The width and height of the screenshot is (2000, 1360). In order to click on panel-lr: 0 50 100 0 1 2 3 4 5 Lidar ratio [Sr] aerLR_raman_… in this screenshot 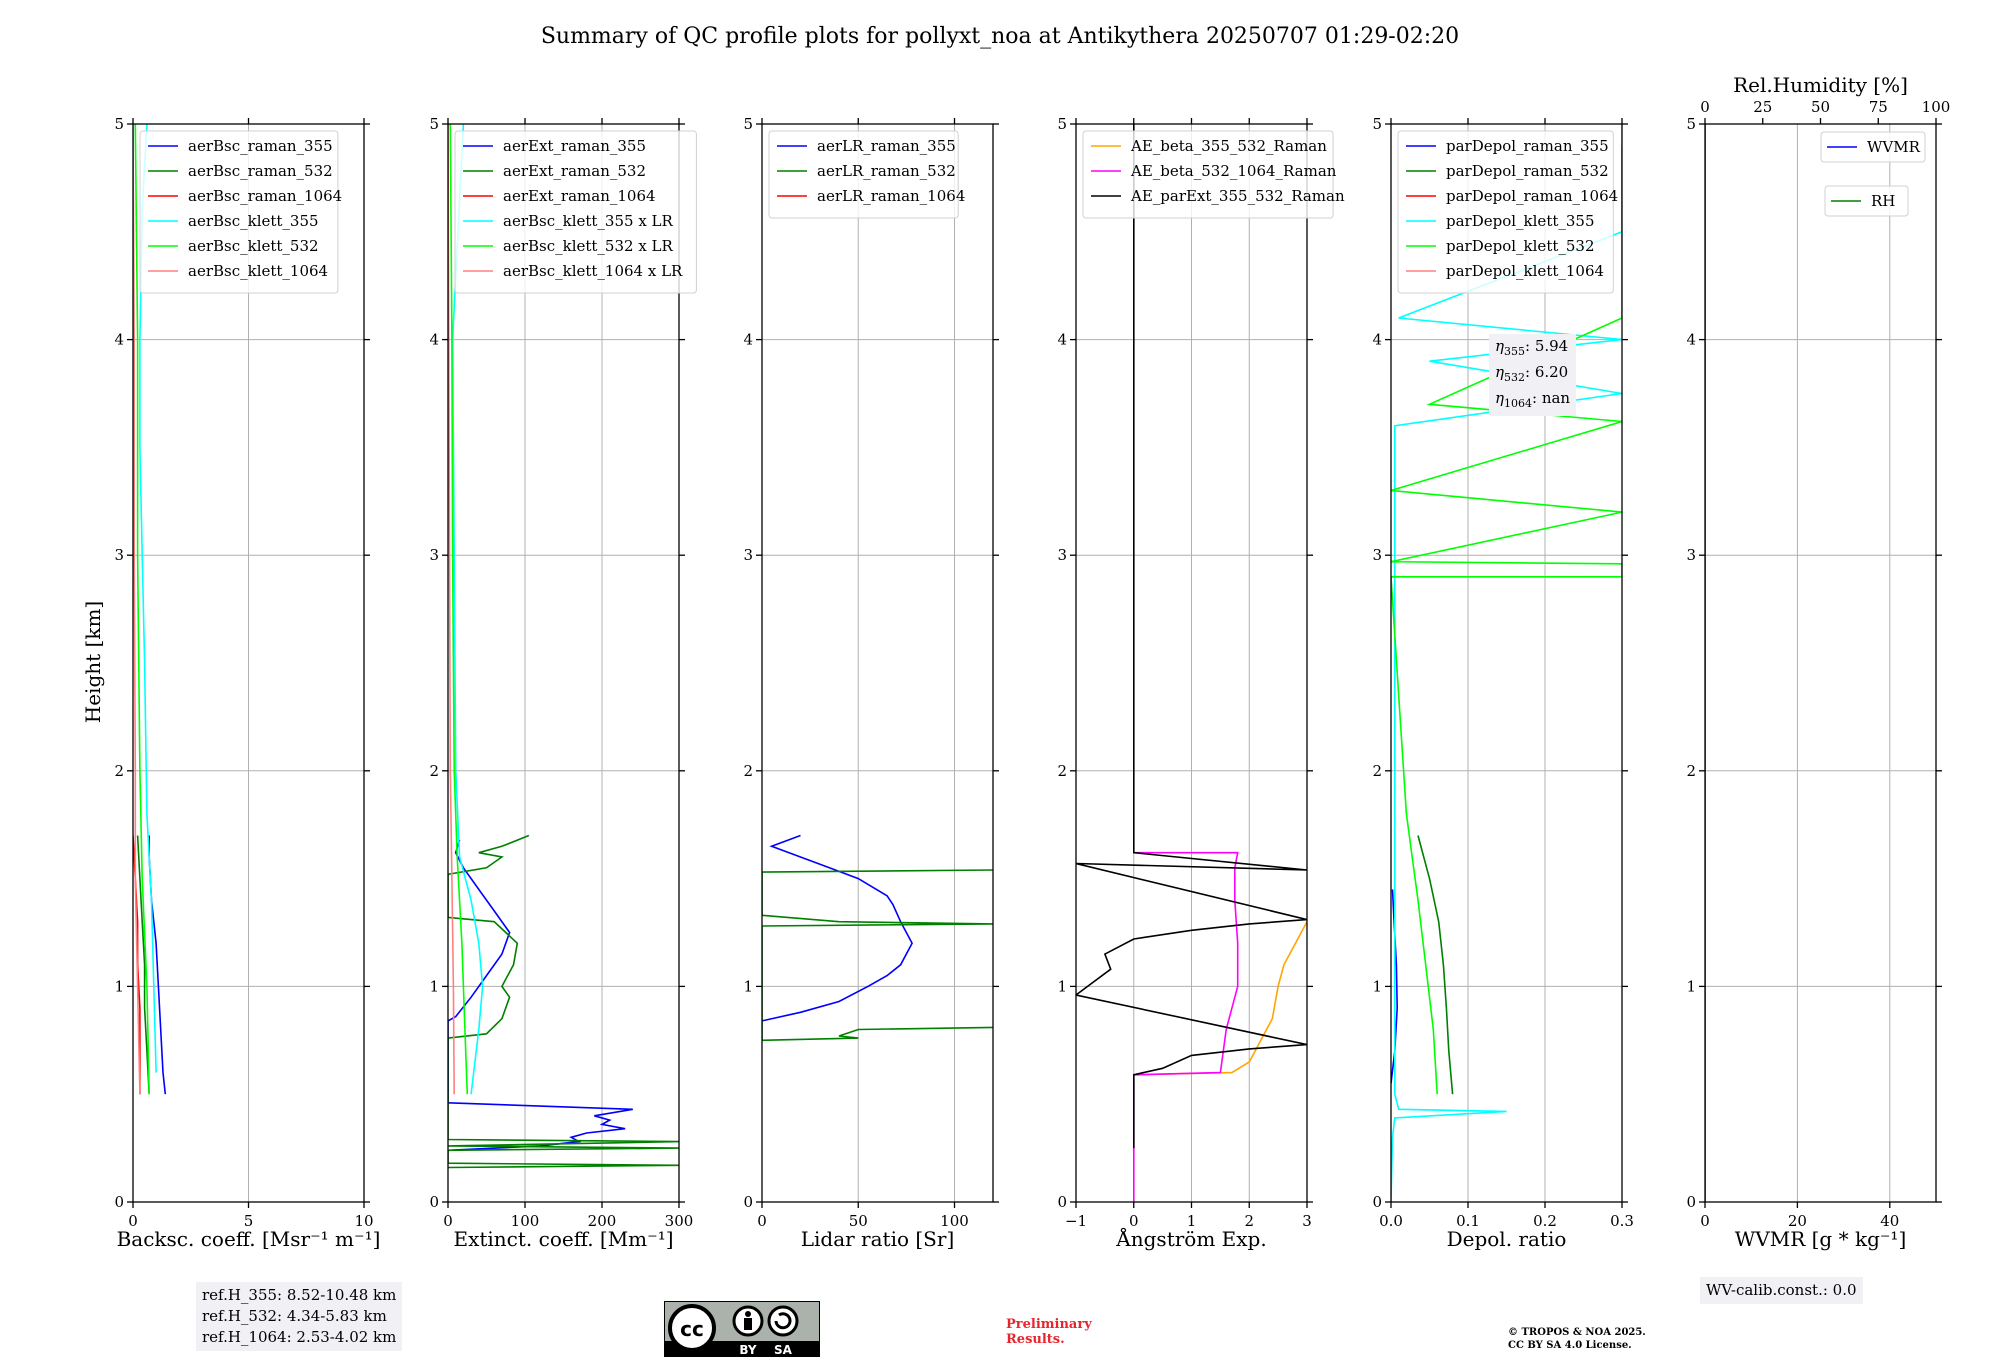, I will do `click(871, 683)`.